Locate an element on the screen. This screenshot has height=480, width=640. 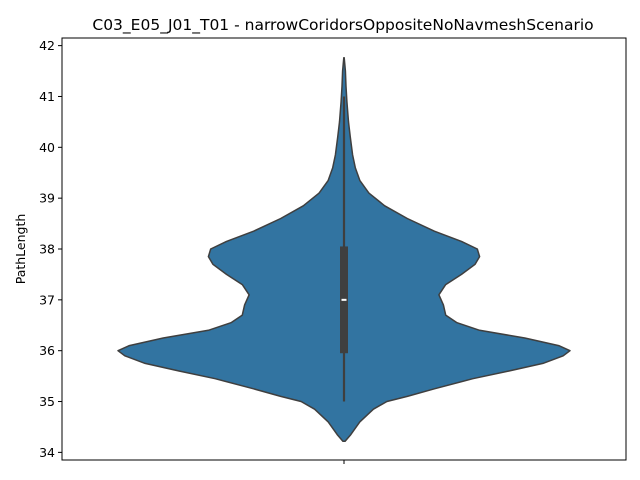
y-tick-label: 34 is located at coordinates (47, 452).